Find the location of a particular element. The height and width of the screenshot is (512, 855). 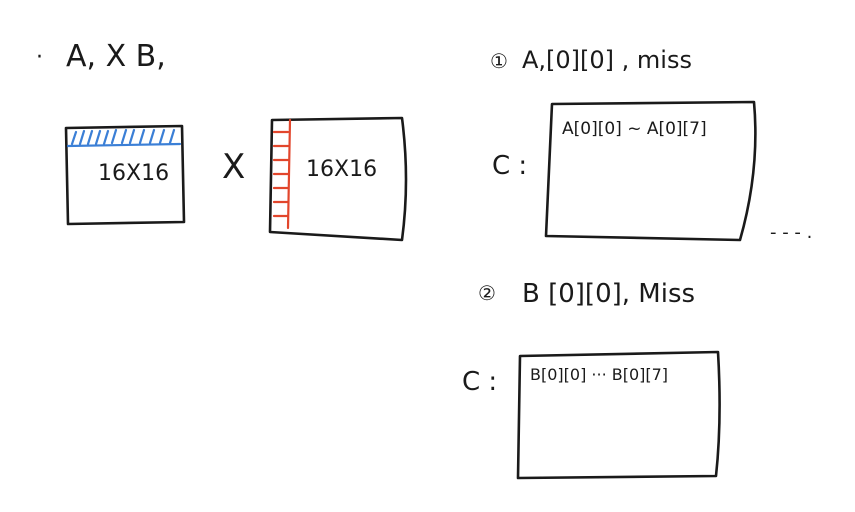

matrix-a-size-label: 16X16 is located at coordinates (133, 173).